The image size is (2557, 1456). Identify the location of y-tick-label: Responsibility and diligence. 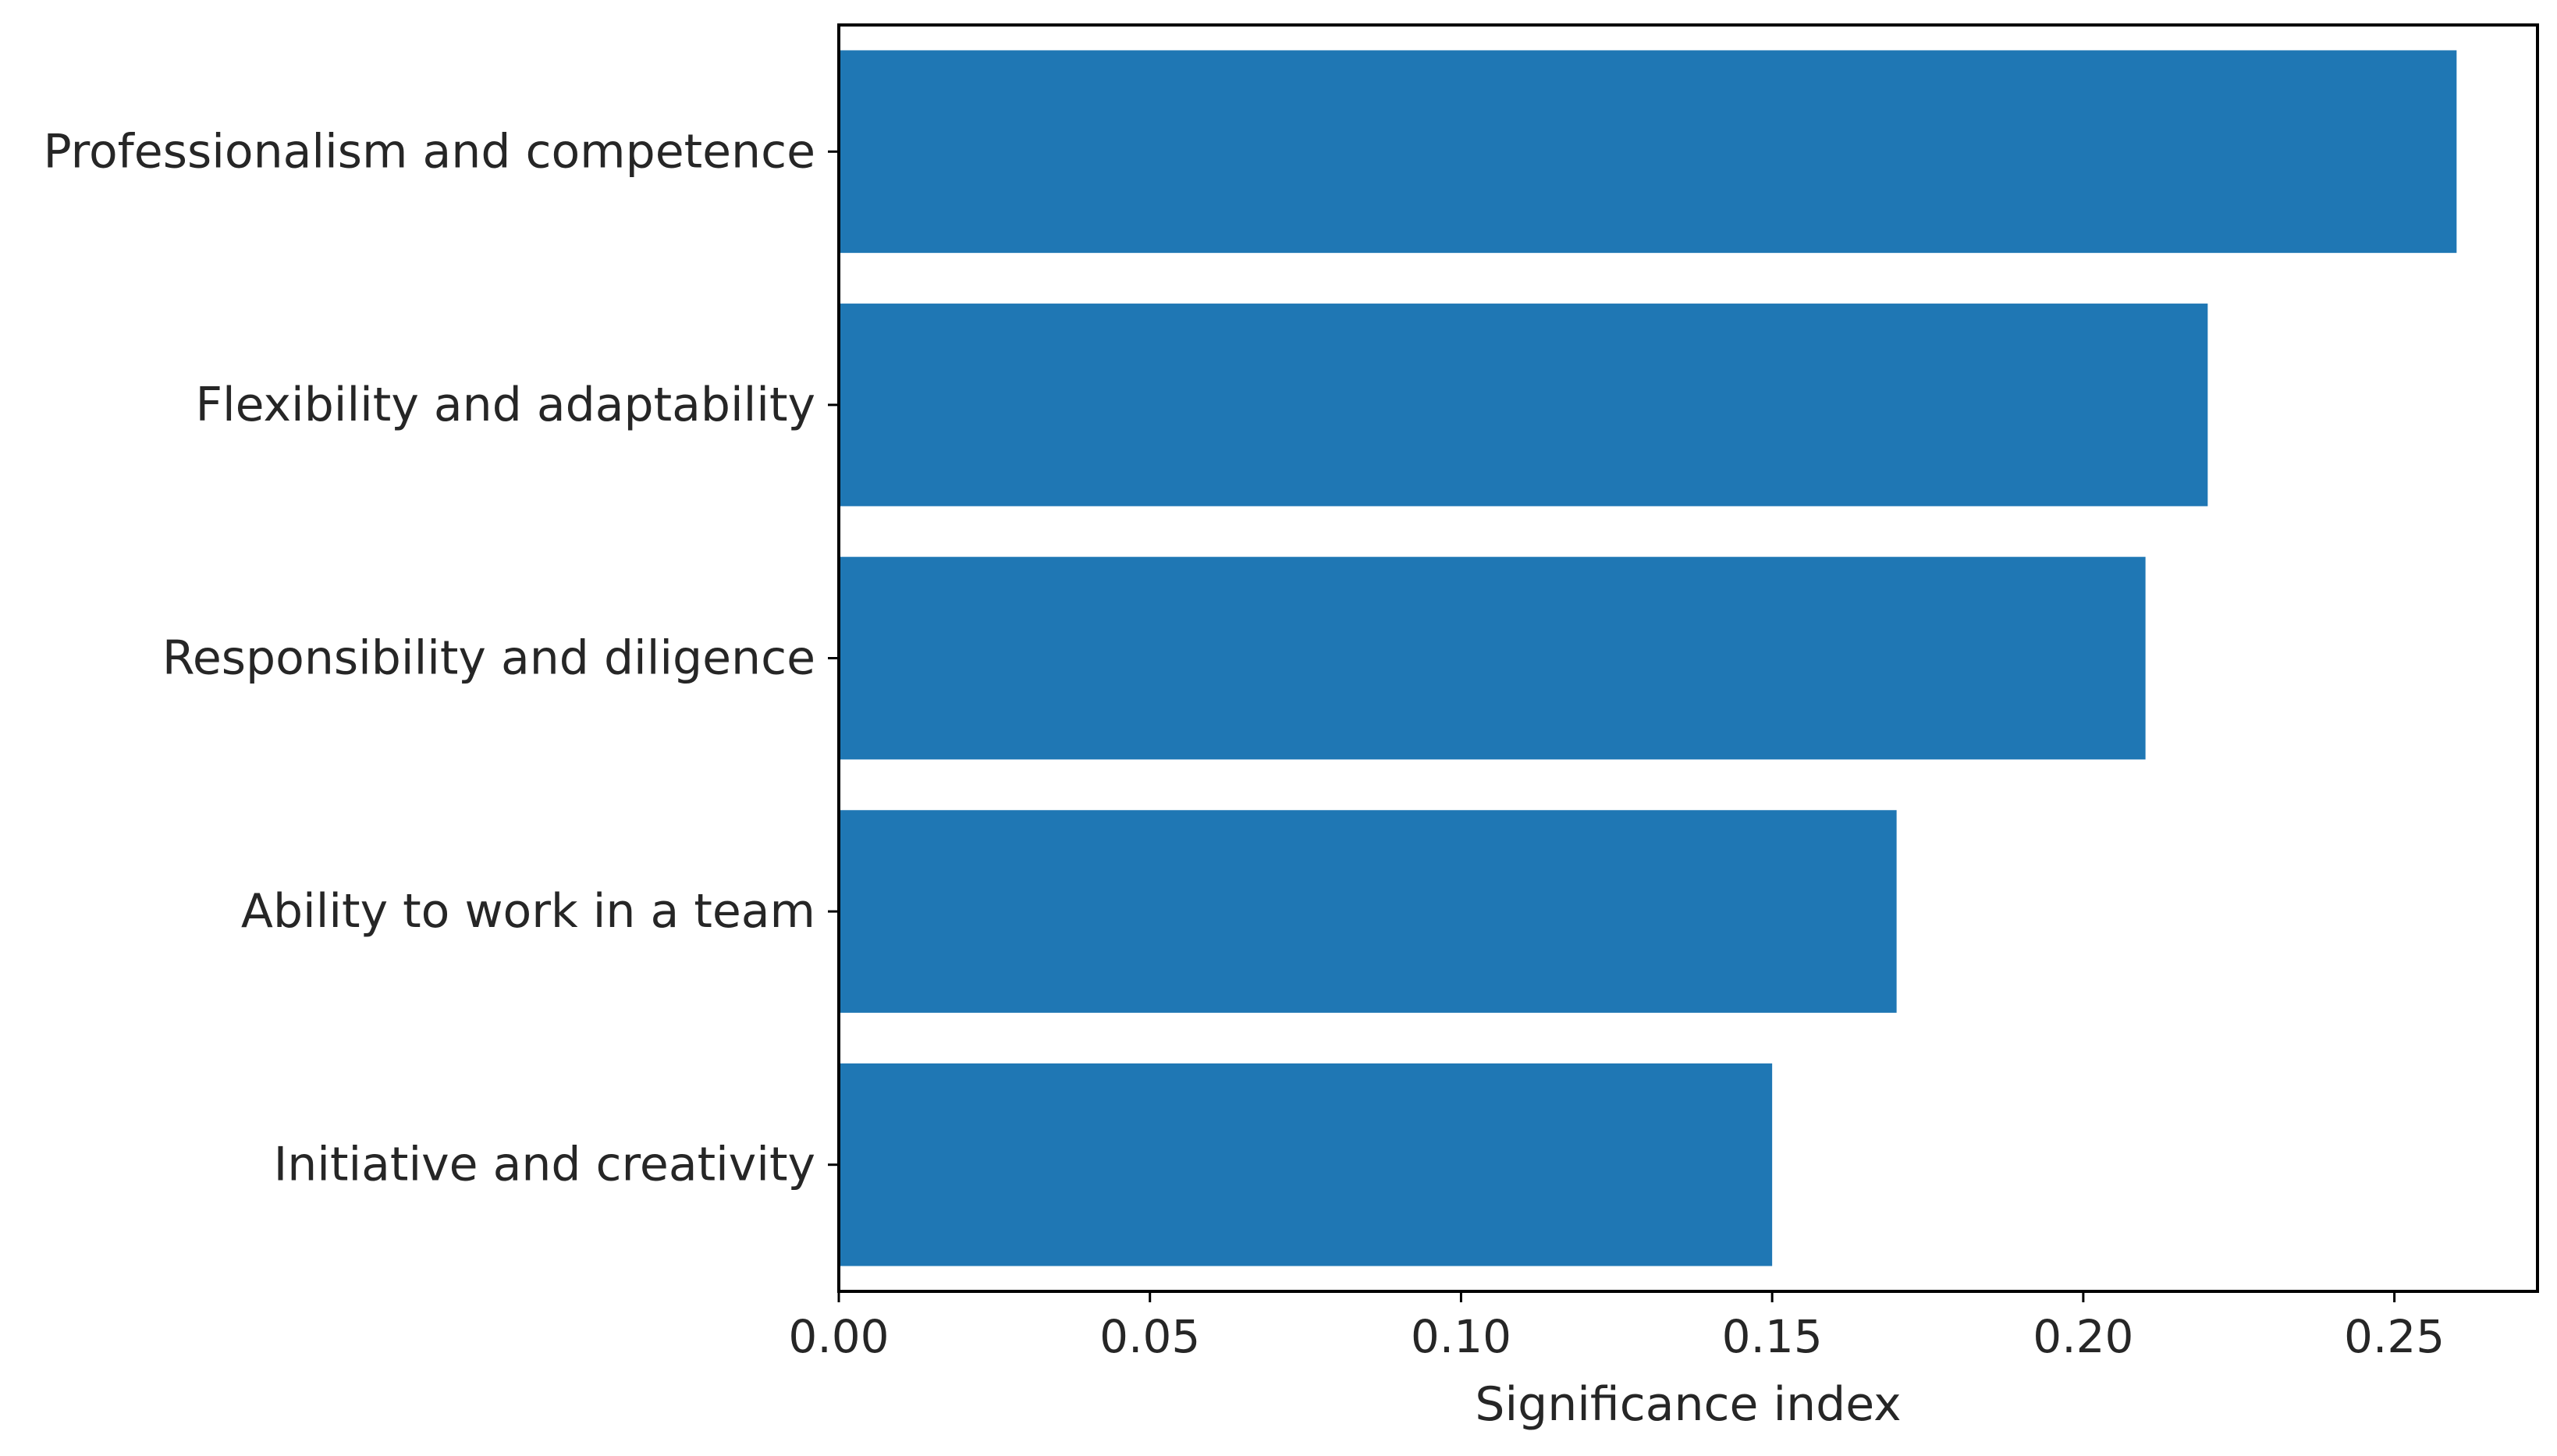
(488, 659).